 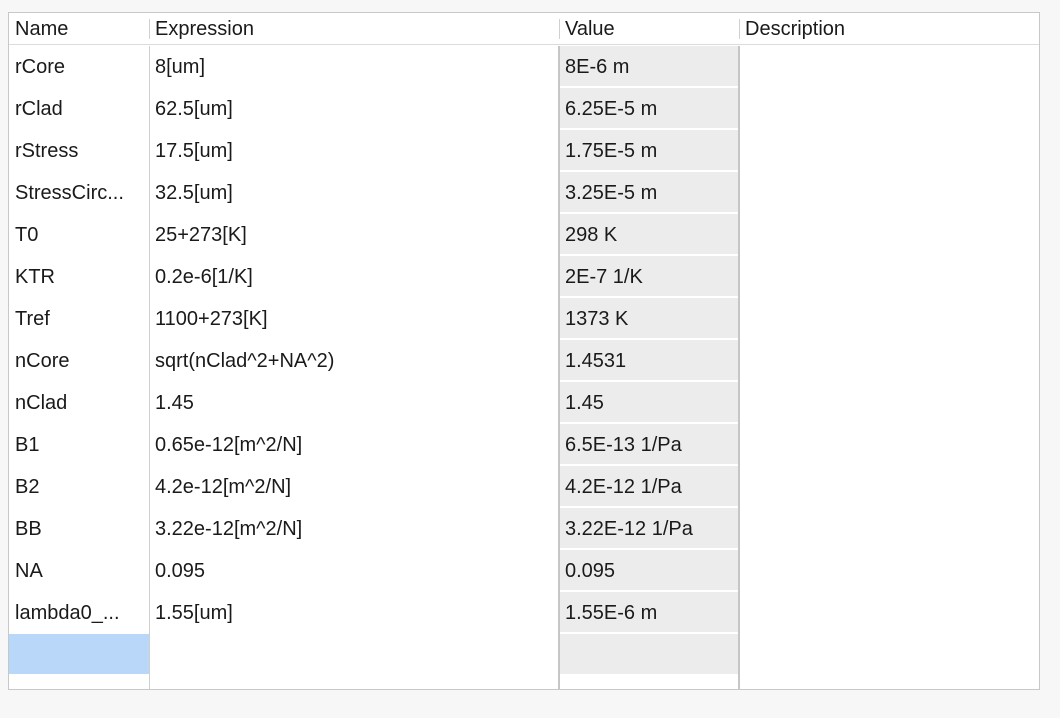 I want to click on name-cell: NA, so click(x=29, y=571).